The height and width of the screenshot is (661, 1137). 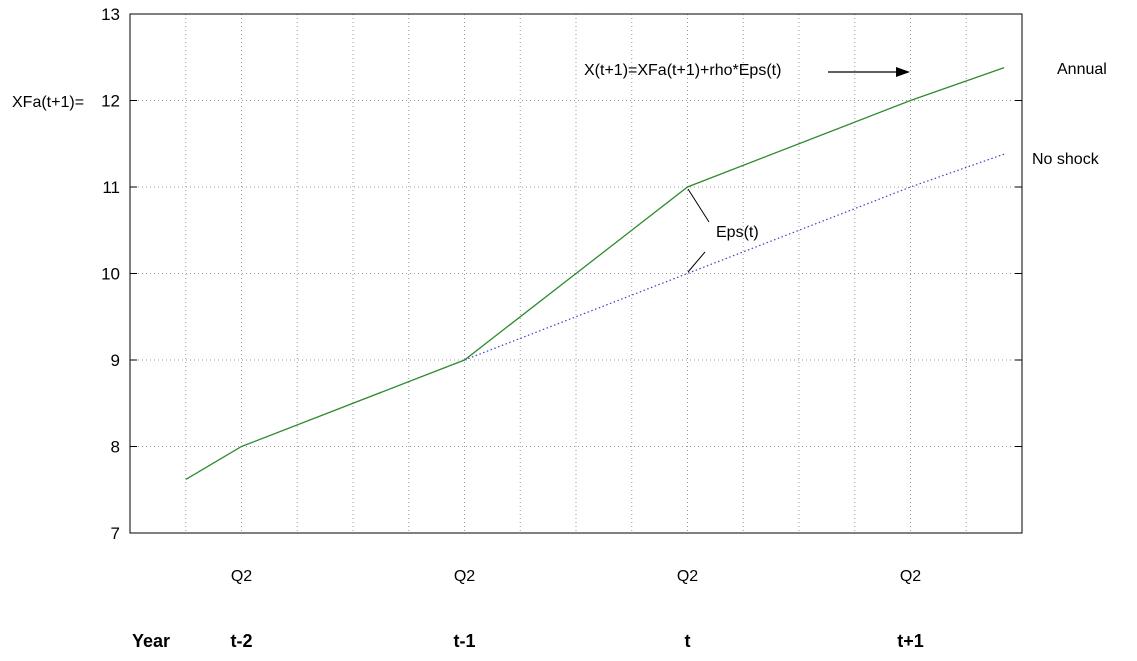 I want to click on y-tick-label: 12, so click(x=110, y=101).